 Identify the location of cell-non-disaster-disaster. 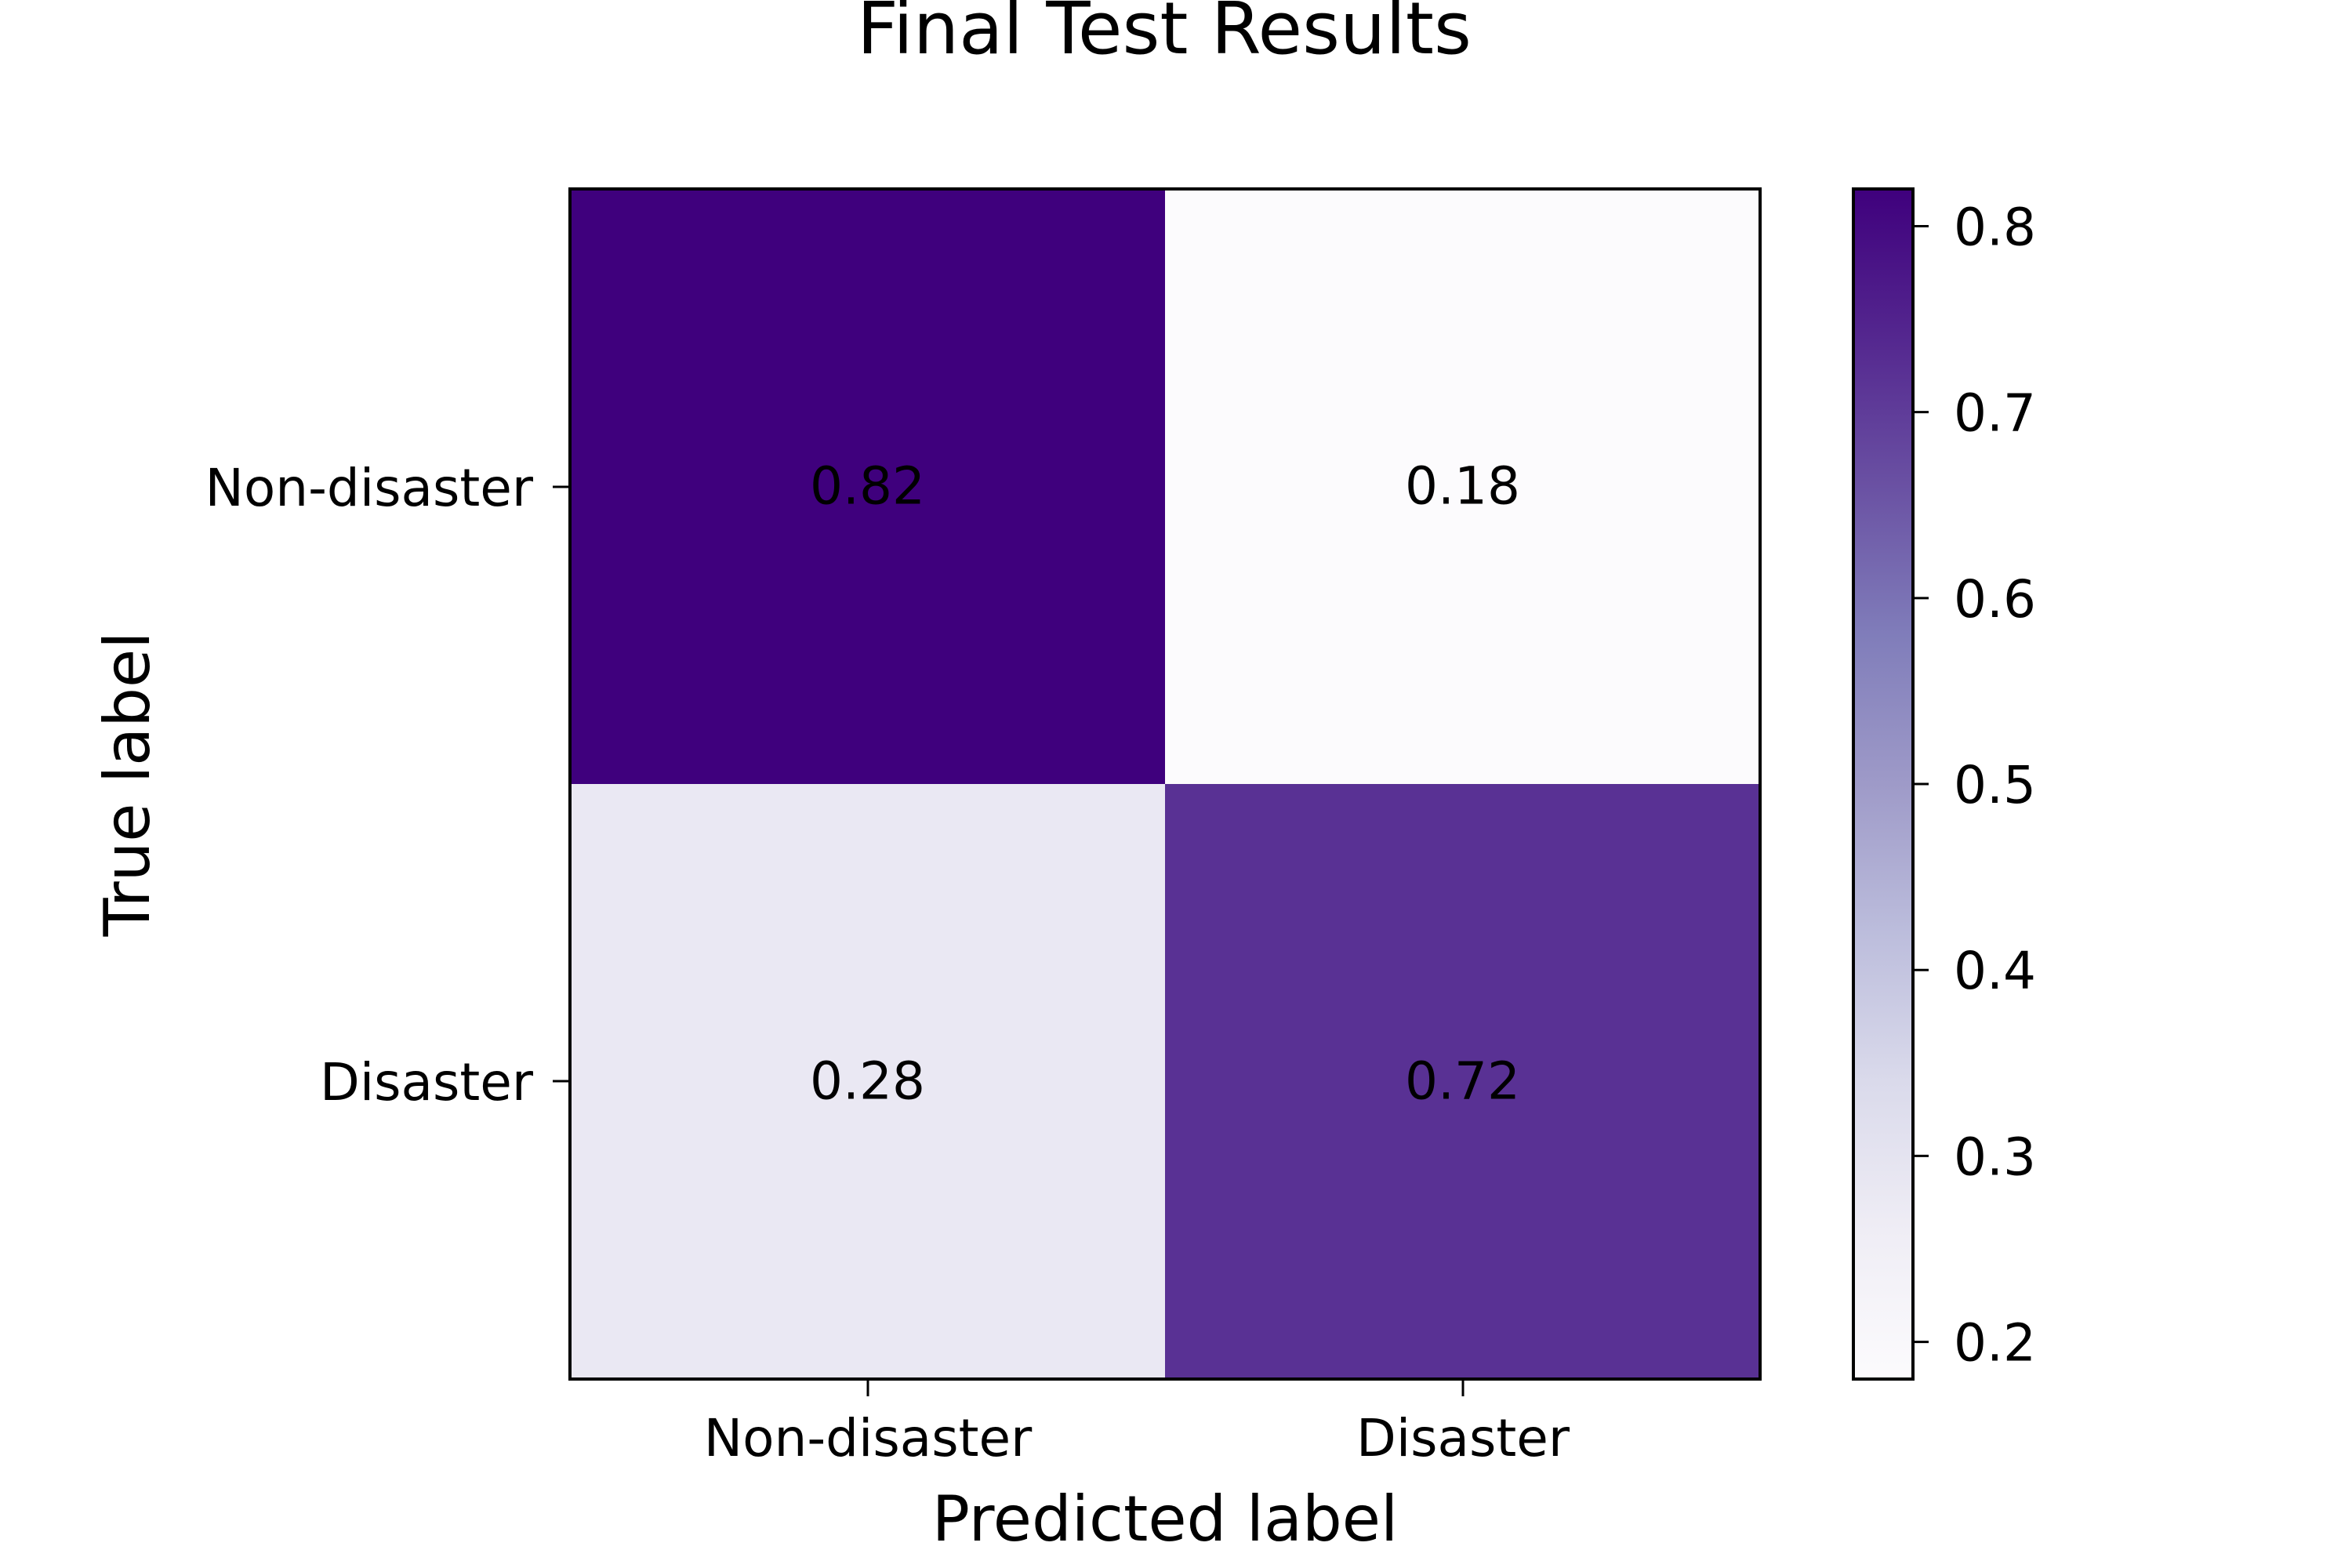
(1462, 486).